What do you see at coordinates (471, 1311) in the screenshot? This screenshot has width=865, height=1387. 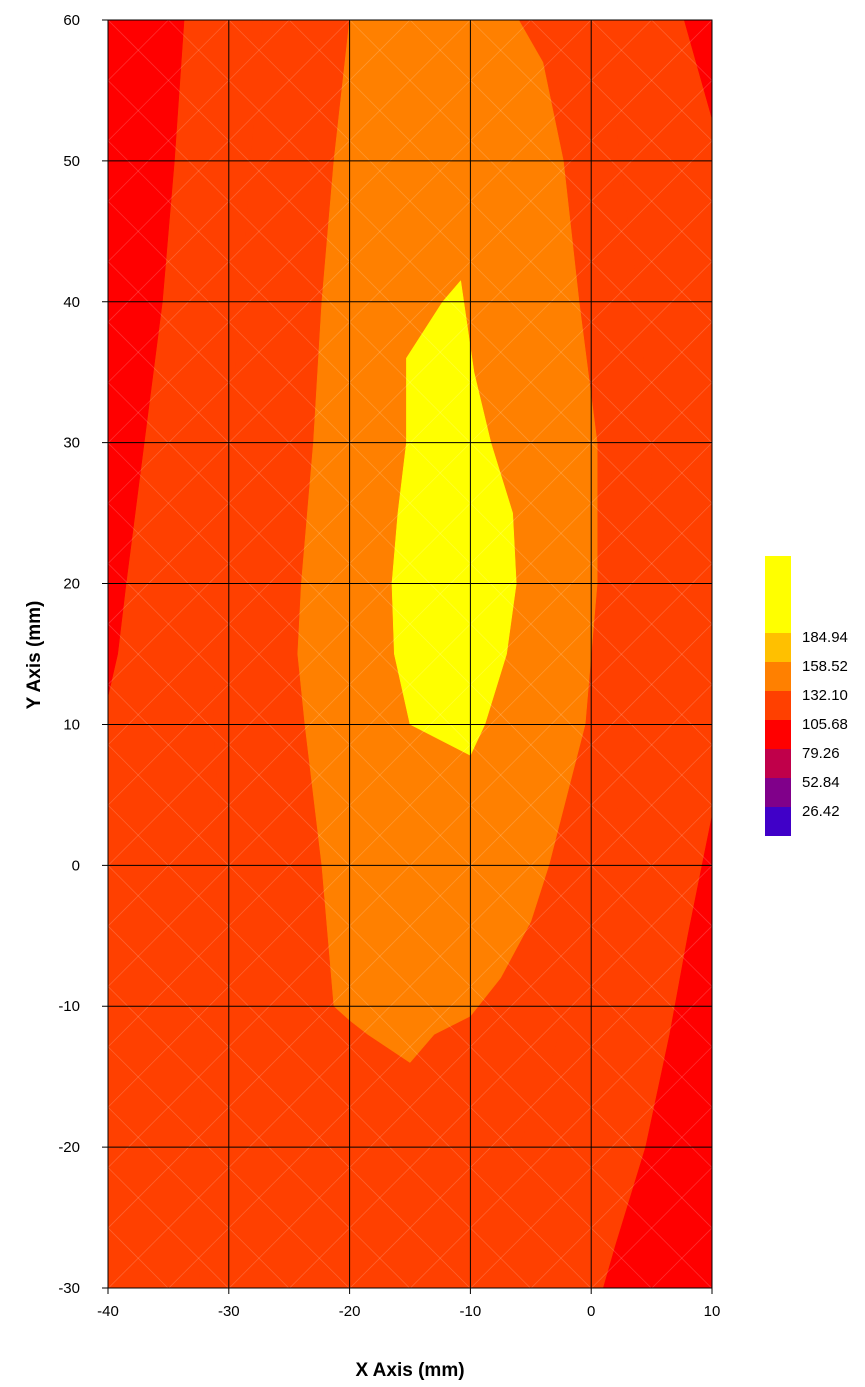 I see `x-tick-label: -10` at bounding box center [471, 1311].